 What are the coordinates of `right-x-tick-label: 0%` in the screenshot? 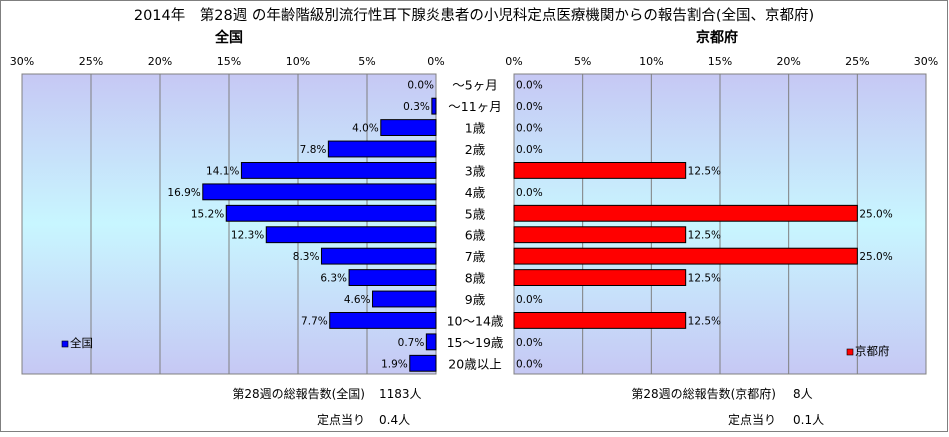 It's located at (513, 61).